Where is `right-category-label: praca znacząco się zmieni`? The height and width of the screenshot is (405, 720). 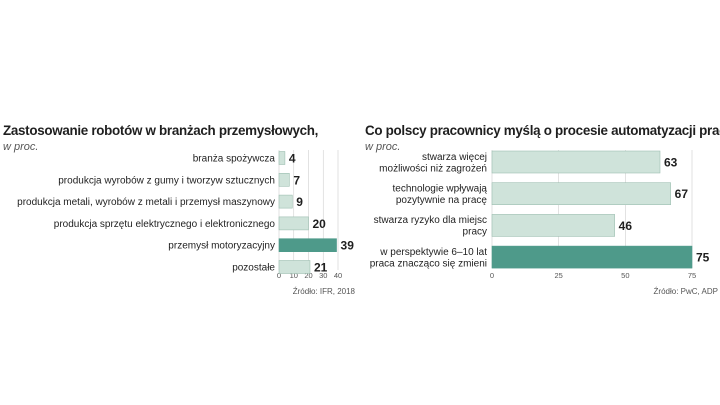 right-category-label: praca znacząco się zmieni is located at coordinates (428, 263).